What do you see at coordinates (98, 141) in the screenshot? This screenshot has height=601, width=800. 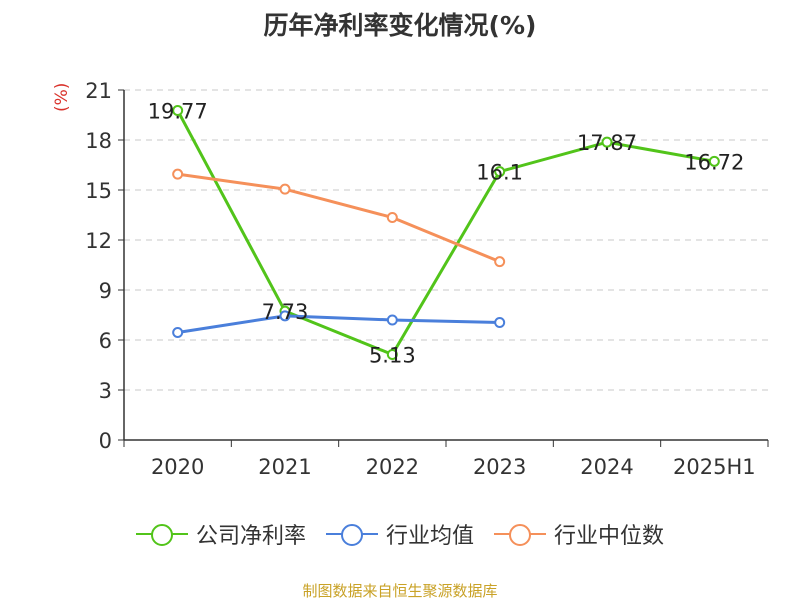 I see `y-tick-label: 18` at bounding box center [98, 141].